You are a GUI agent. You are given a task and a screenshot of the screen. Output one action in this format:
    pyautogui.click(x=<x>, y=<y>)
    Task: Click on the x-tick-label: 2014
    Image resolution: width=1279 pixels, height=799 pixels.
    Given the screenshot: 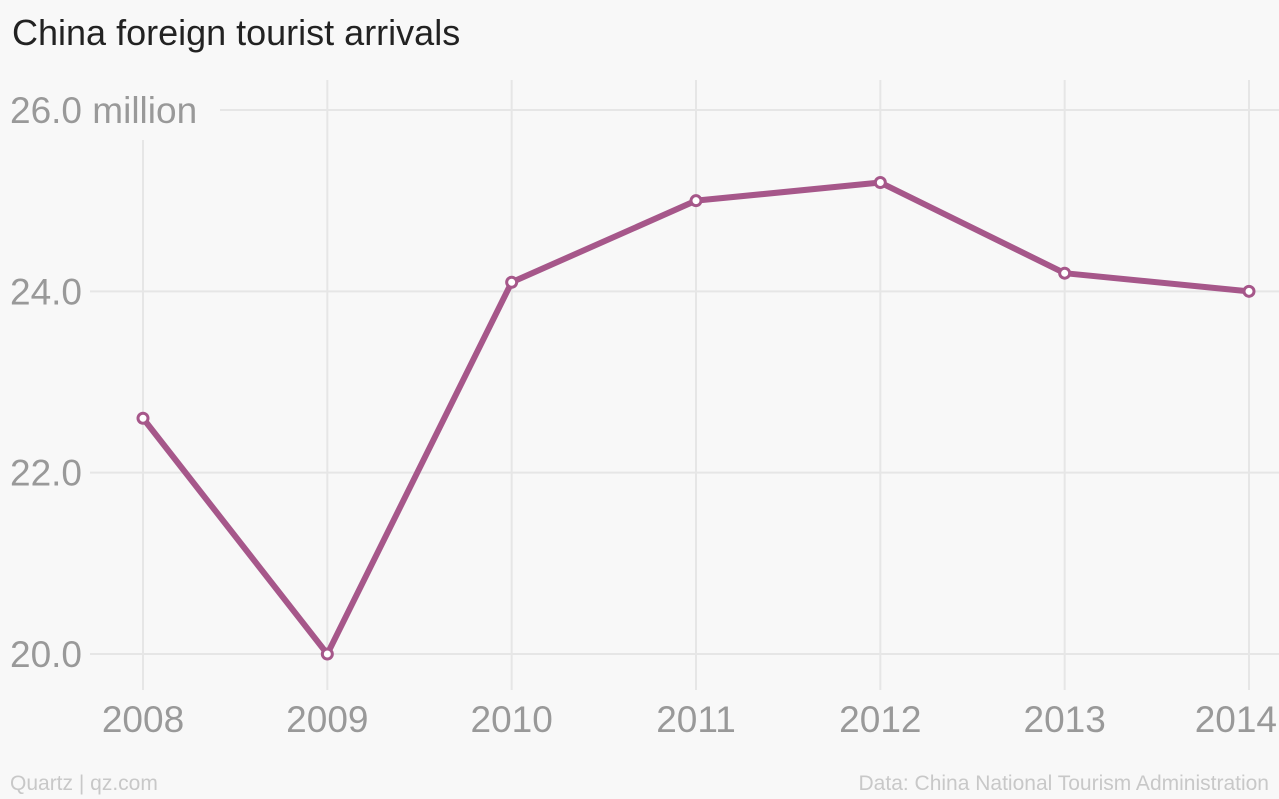 What is the action you would take?
    pyautogui.click(x=1236, y=719)
    